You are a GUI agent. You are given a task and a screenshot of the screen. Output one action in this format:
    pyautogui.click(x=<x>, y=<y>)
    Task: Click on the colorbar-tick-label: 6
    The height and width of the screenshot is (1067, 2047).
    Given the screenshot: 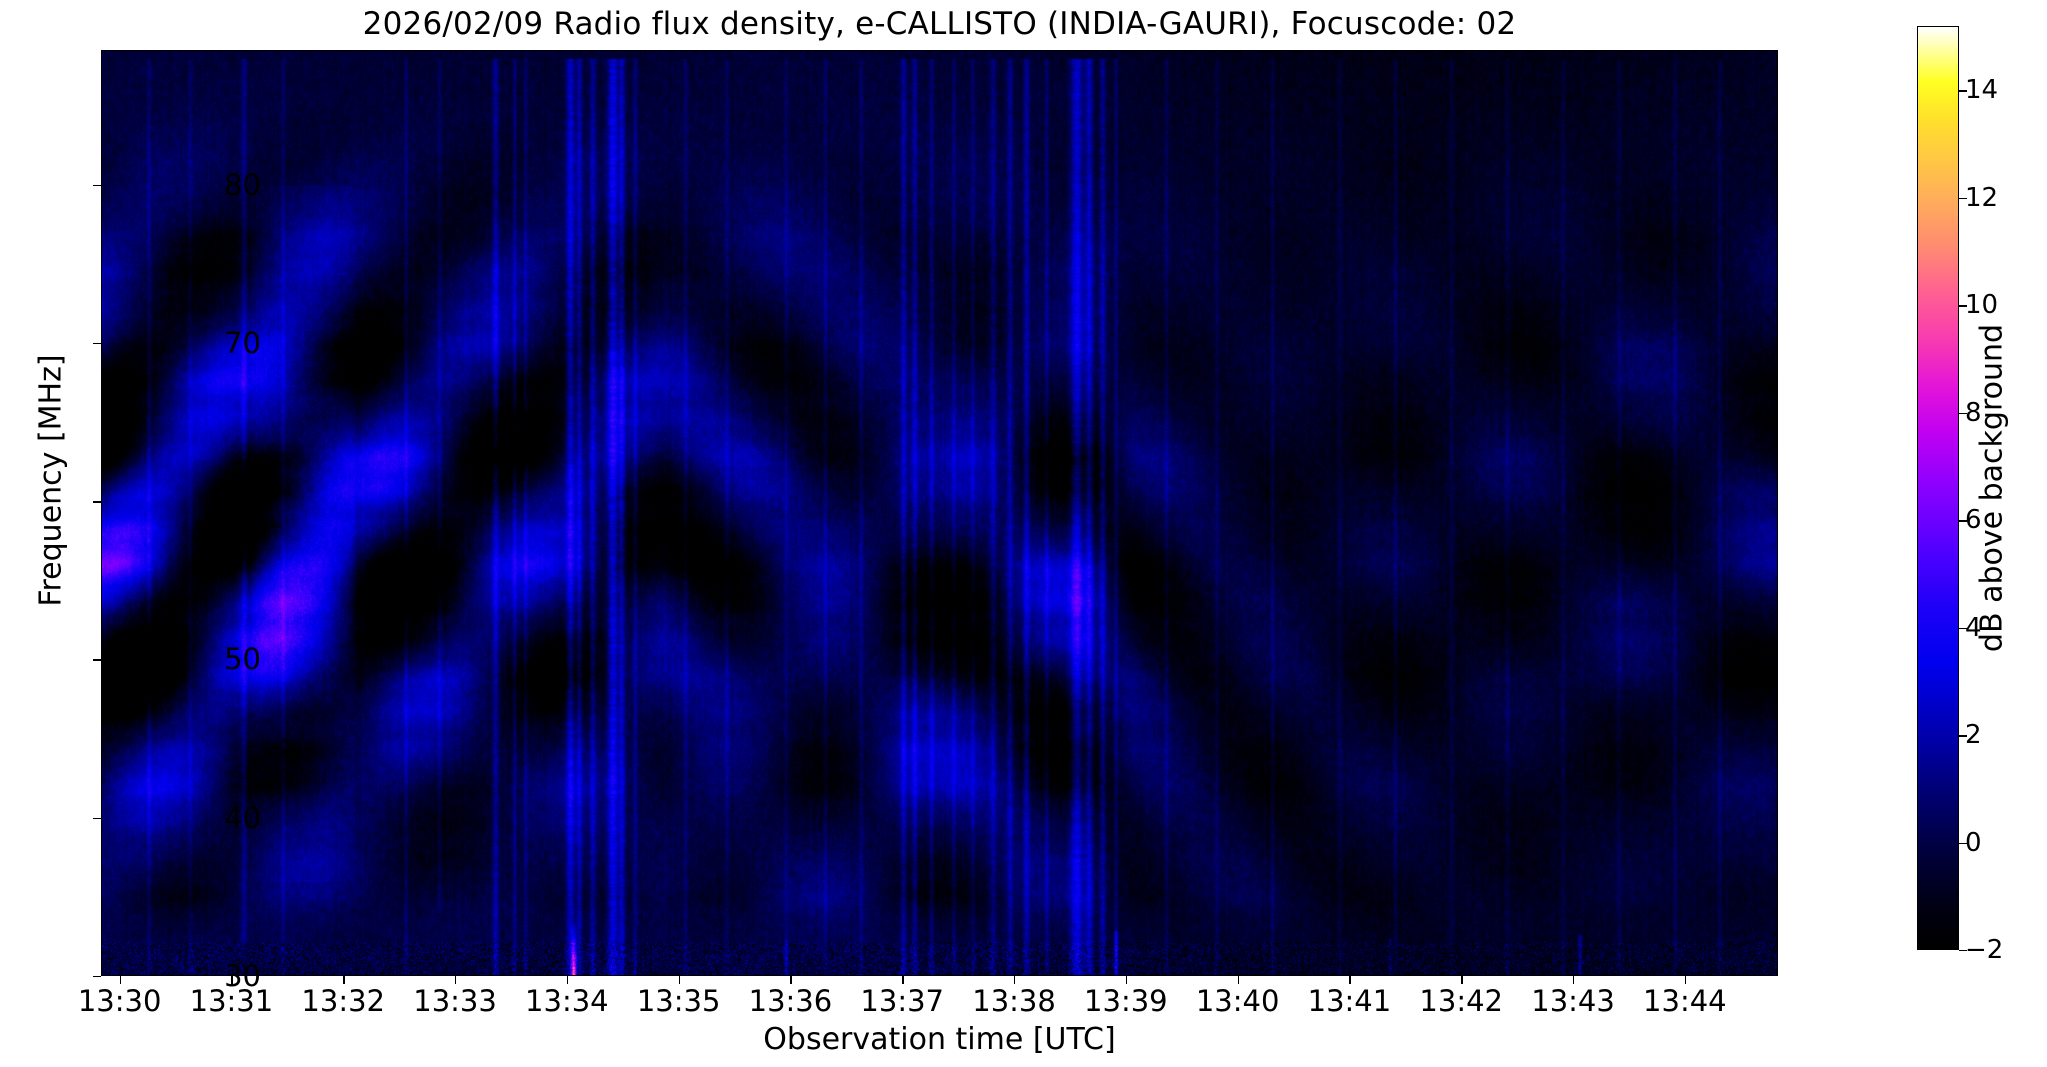 What is the action you would take?
    pyautogui.click(x=1973, y=520)
    